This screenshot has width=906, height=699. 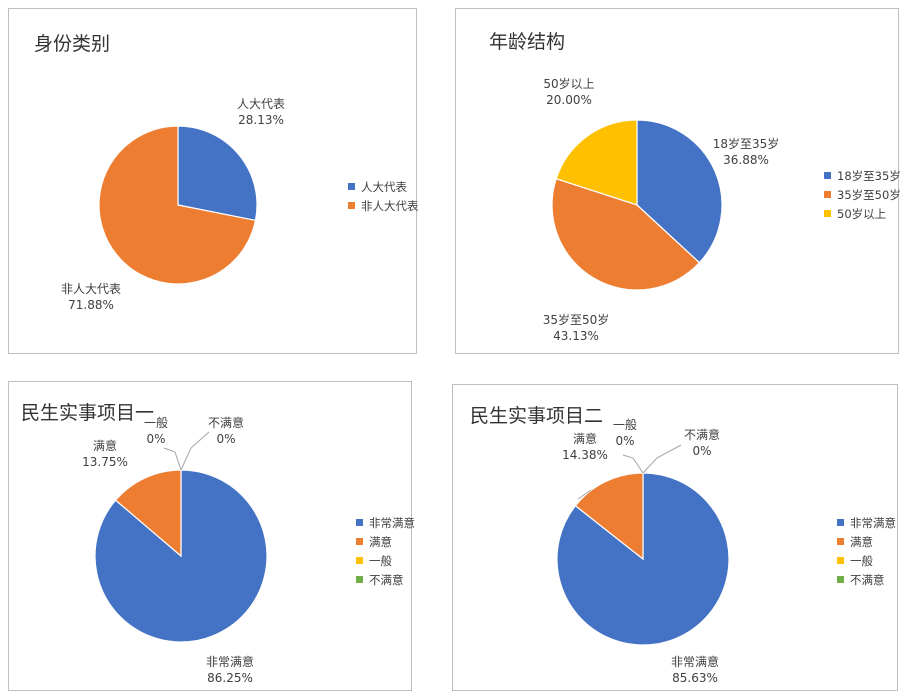 What do you see at coordinates (91, 305) in the screenshot?
I see `data-label-value: 71.88%` at bounding box center [91, 305].